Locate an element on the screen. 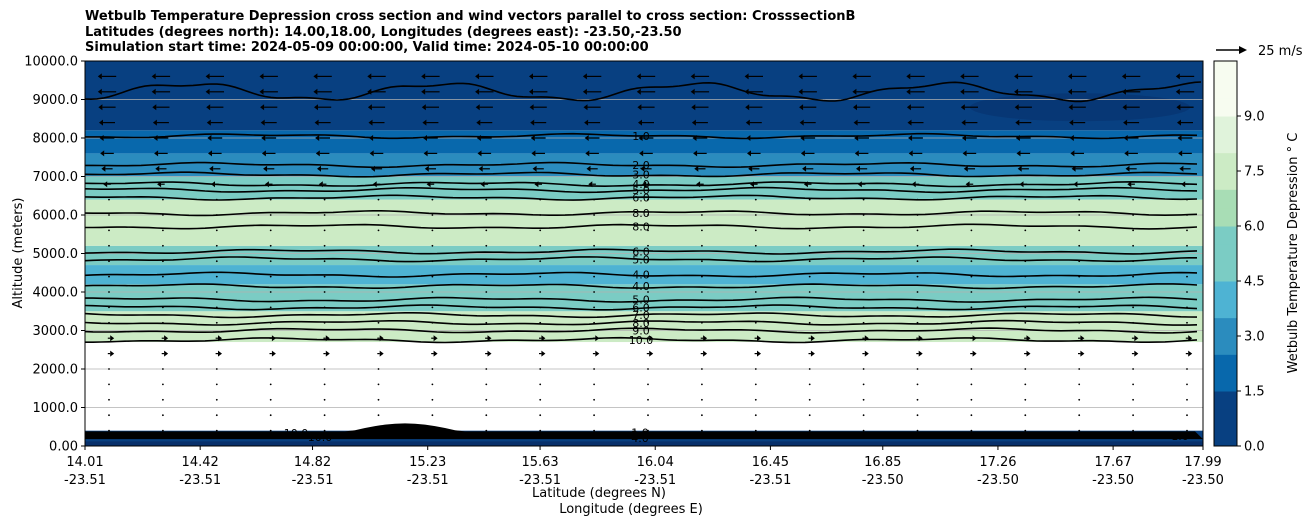 The width and height of the screenshot is (1312, 526). contour-label: 7.0 is located at coordinates (641, 315).